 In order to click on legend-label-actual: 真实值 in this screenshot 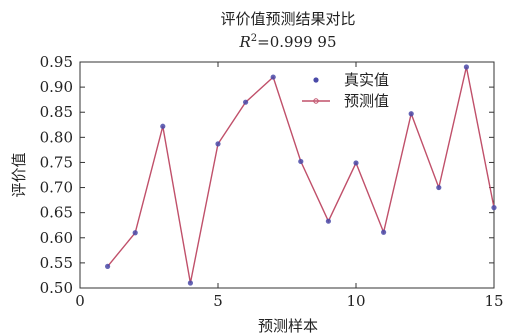, I will do `click(366, 80)`.